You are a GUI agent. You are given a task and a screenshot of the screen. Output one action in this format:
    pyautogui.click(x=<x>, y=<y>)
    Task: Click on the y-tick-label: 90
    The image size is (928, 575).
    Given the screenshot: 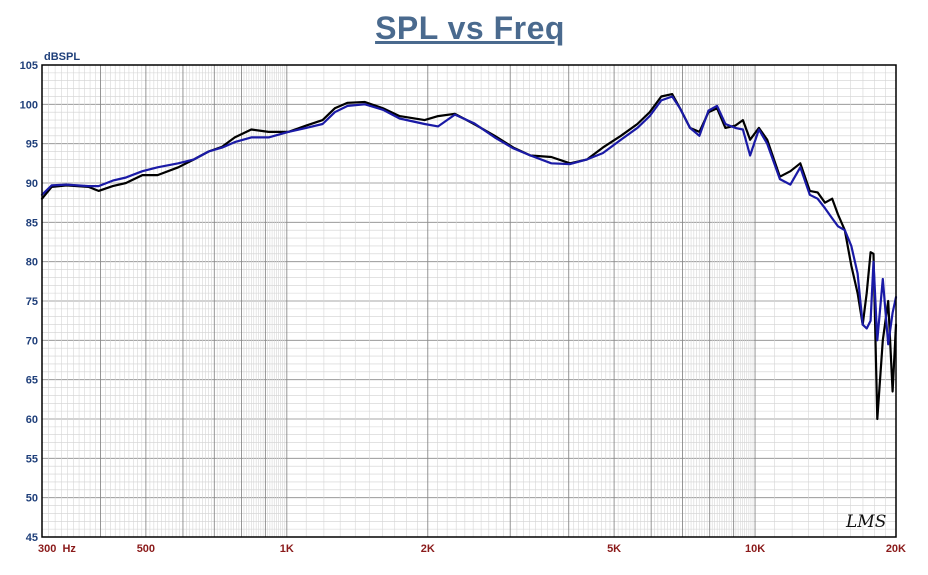 What is the action you would take?
    pyautogui.click(x=32, y=184)
    